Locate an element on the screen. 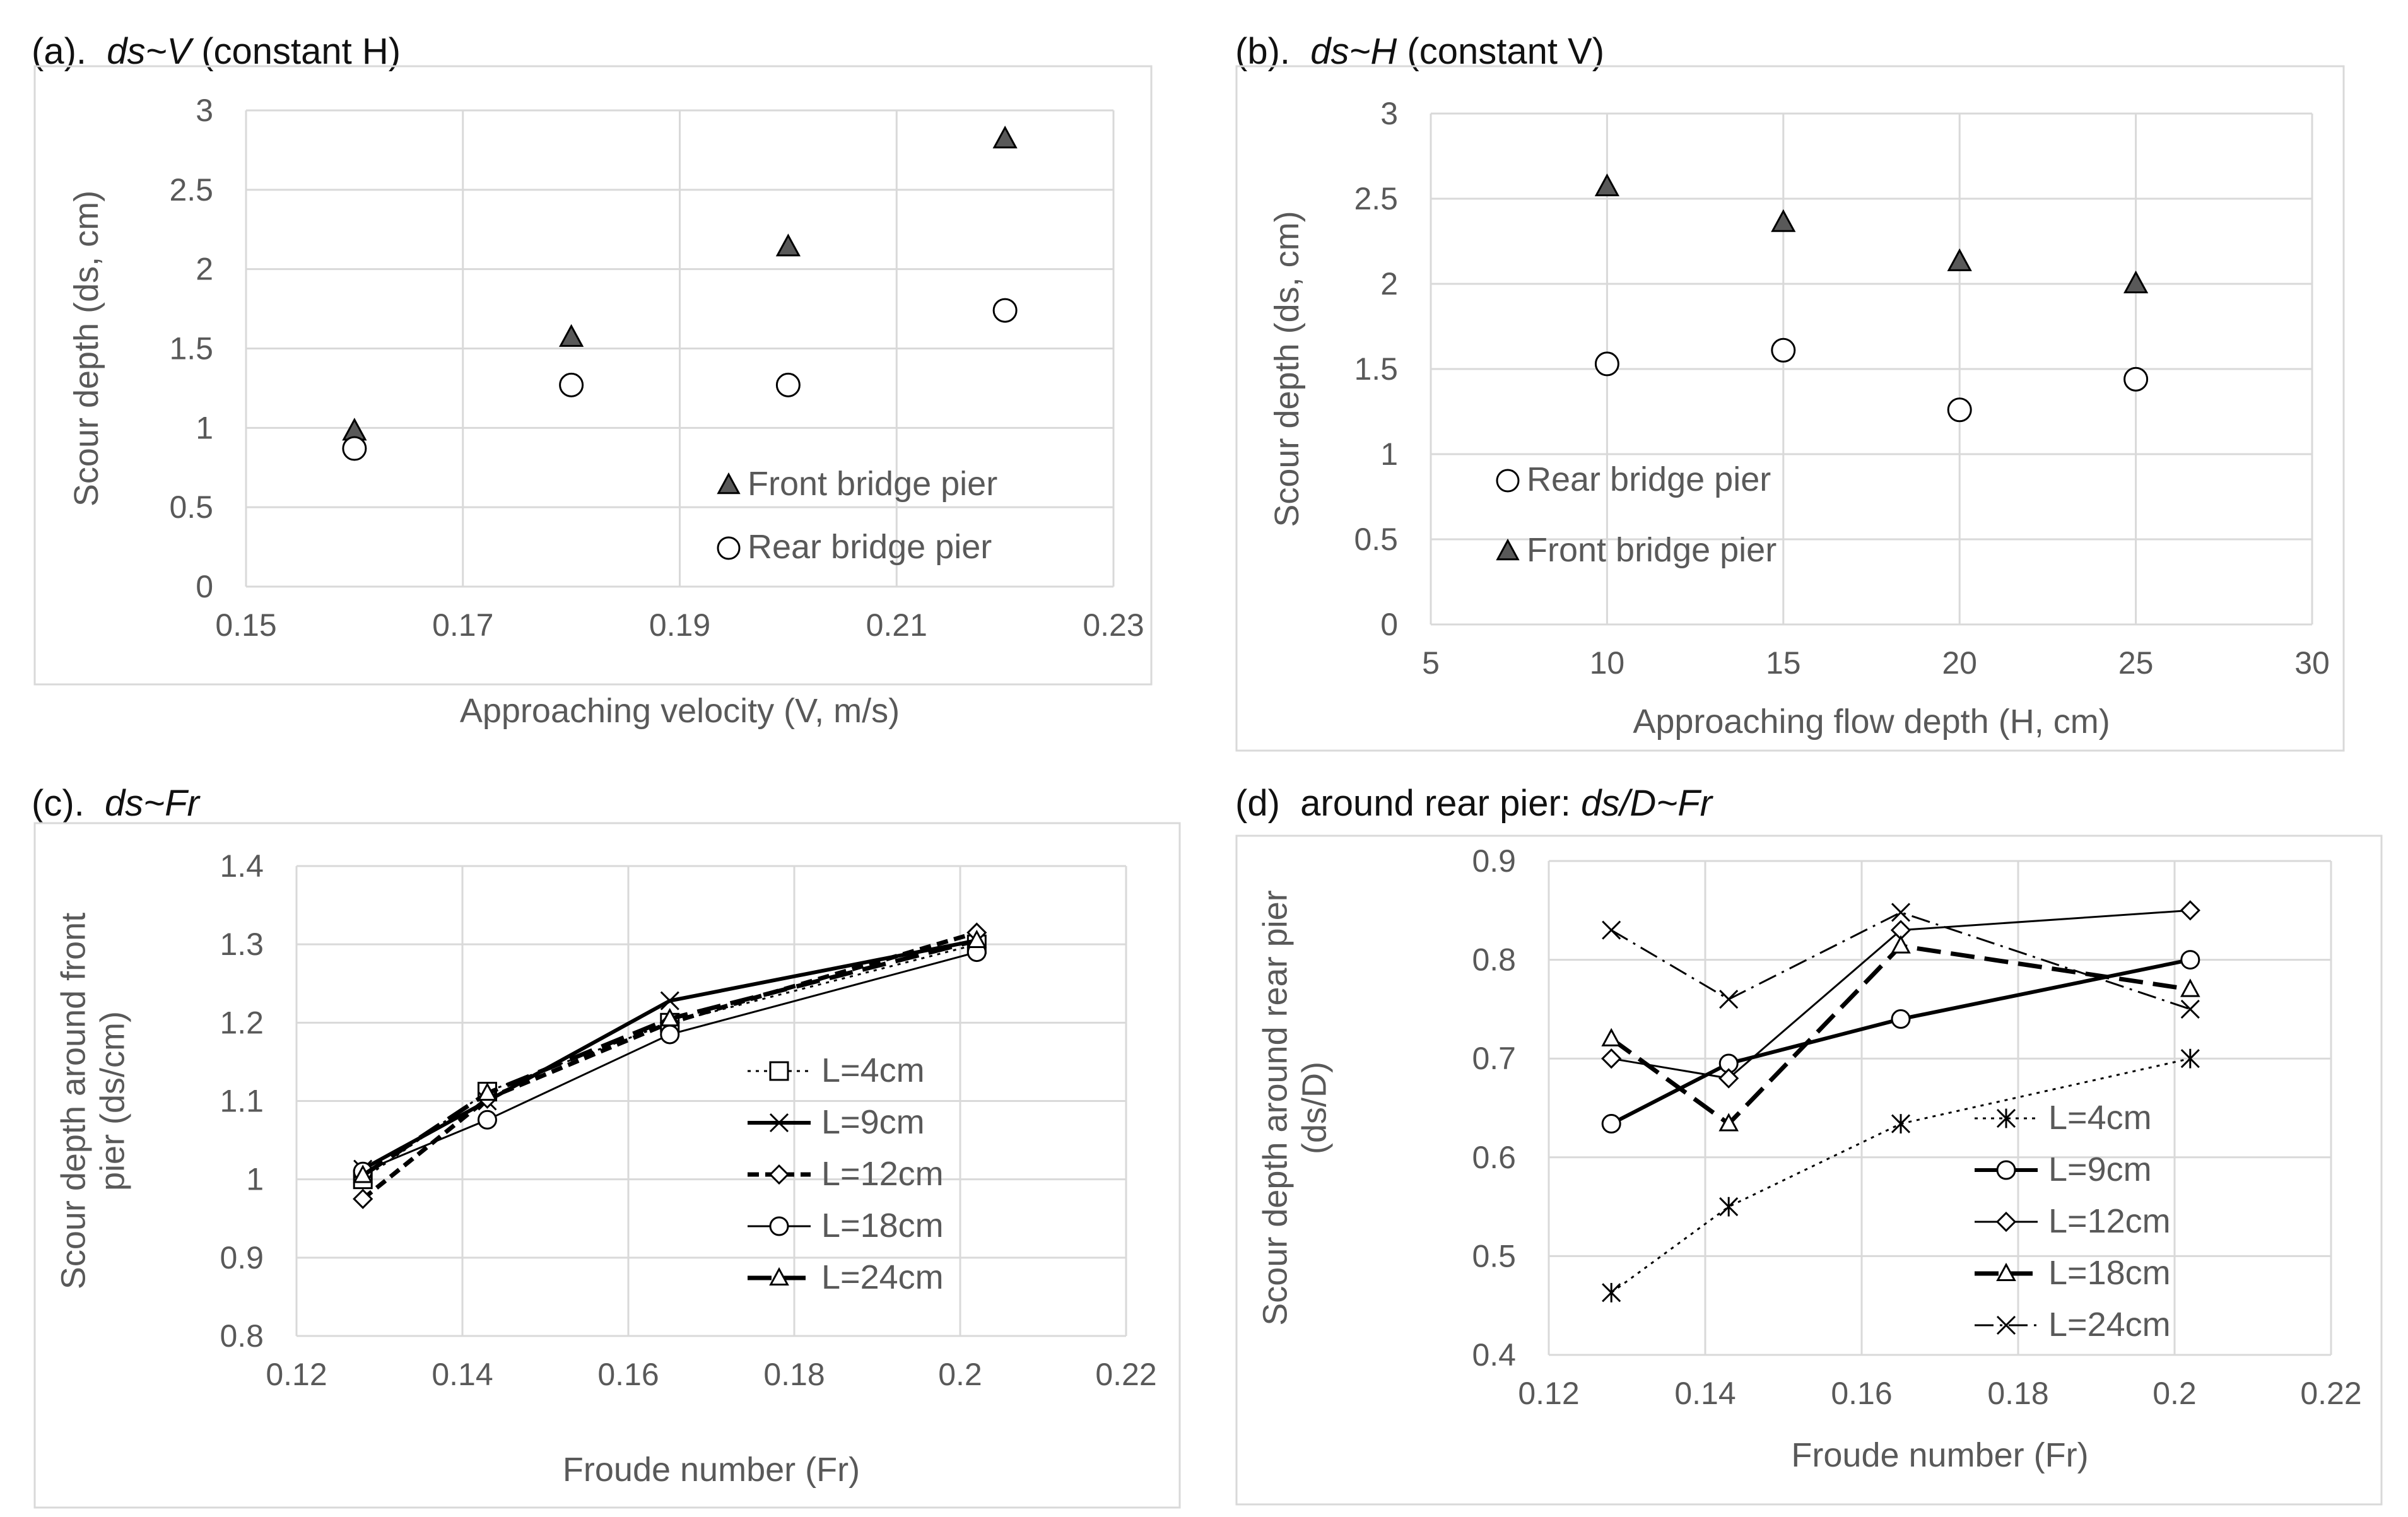 The image size is (2408, 1517). chart-d-series-l-24cm-line is located at coordinates (1901, 960).